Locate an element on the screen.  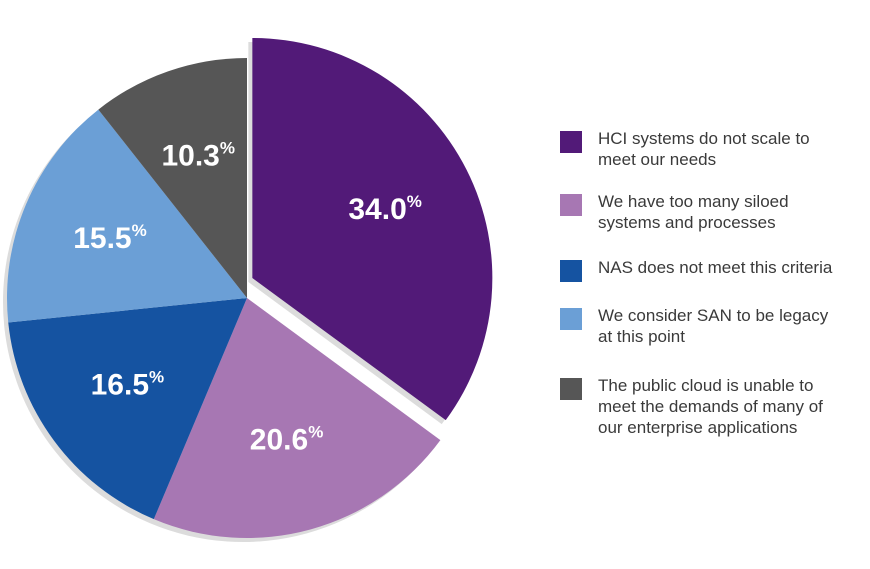
legend-label: NAS does not meet this criteria is located at coordinates (715, 267).